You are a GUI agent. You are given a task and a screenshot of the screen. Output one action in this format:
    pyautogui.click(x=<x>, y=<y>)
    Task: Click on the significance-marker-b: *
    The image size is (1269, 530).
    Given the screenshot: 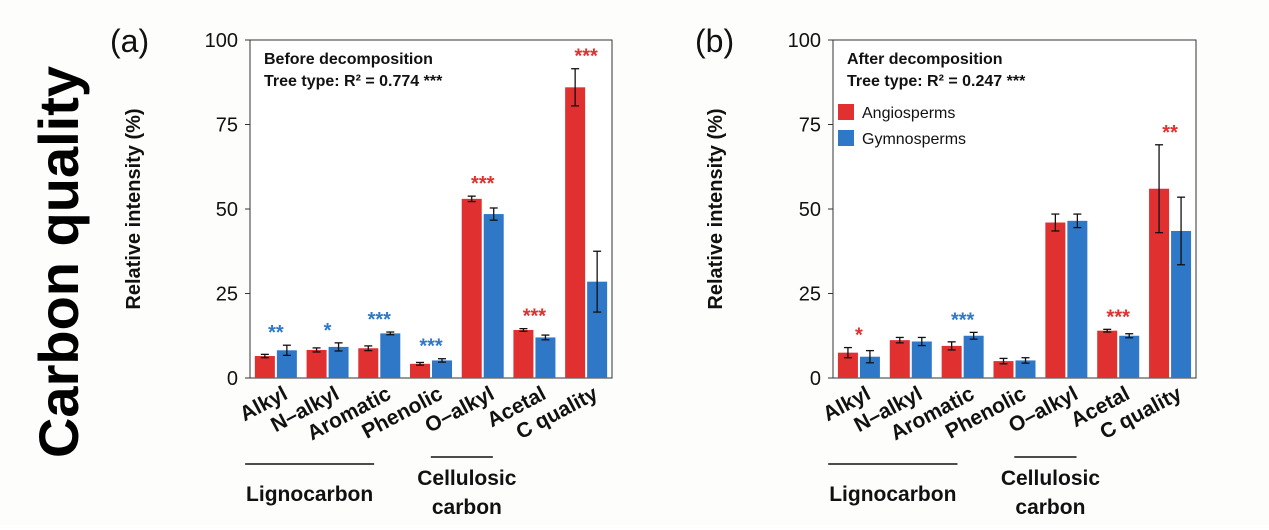 What is the action you would take?
    pyautogui.click(x=859, y=336)
    